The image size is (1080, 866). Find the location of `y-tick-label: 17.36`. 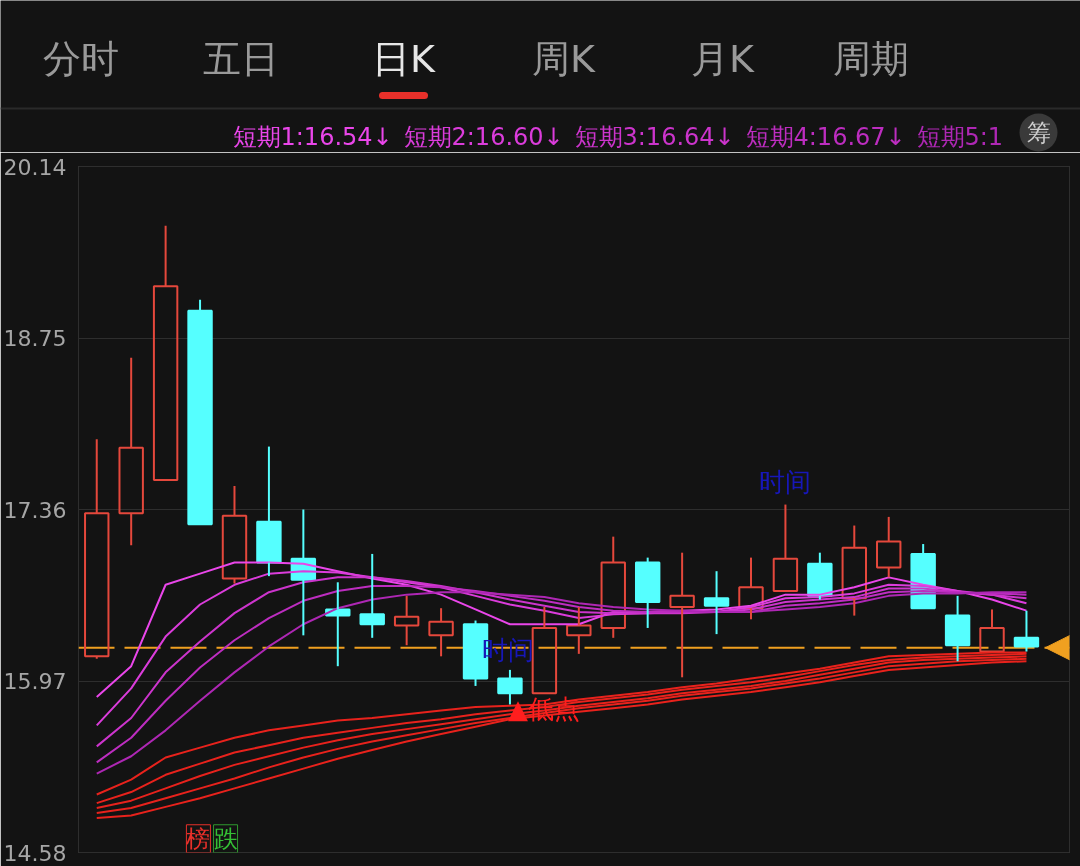

y-tick-label: 17.36 is located at coordinates (35, 510).